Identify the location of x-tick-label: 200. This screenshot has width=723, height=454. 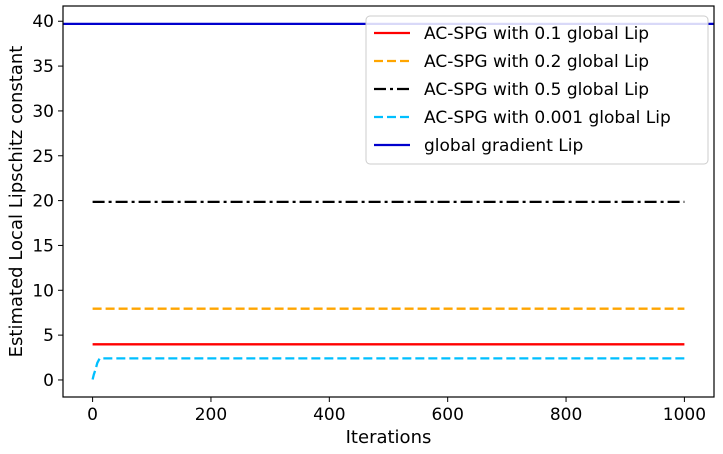
(211, 415).